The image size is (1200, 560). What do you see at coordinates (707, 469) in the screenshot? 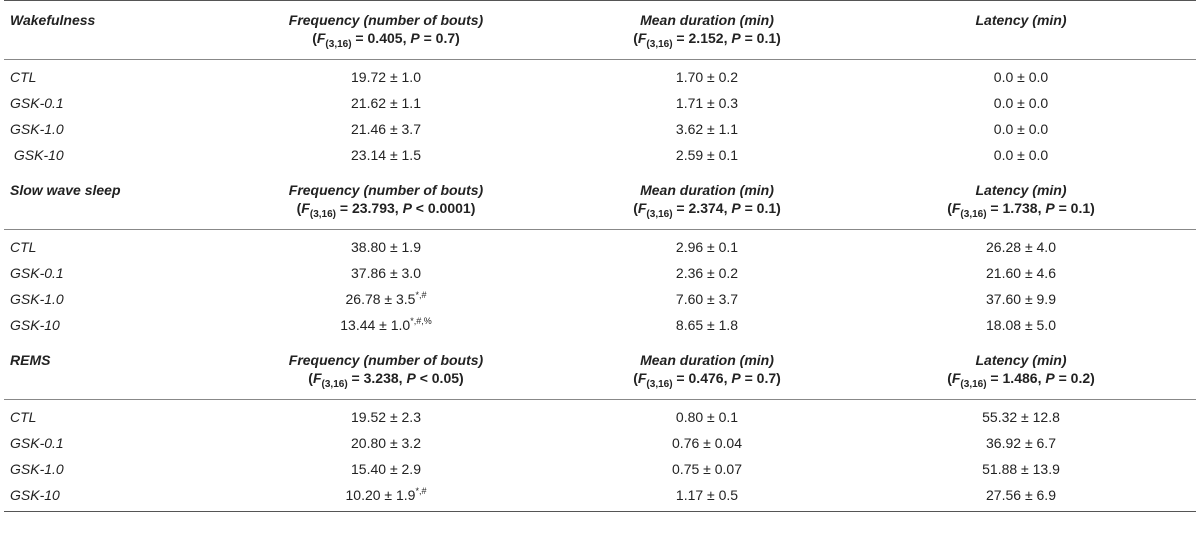
I see `mean-duration-cell: 0.75 ± 0.07` at bounding box center [707, 469].